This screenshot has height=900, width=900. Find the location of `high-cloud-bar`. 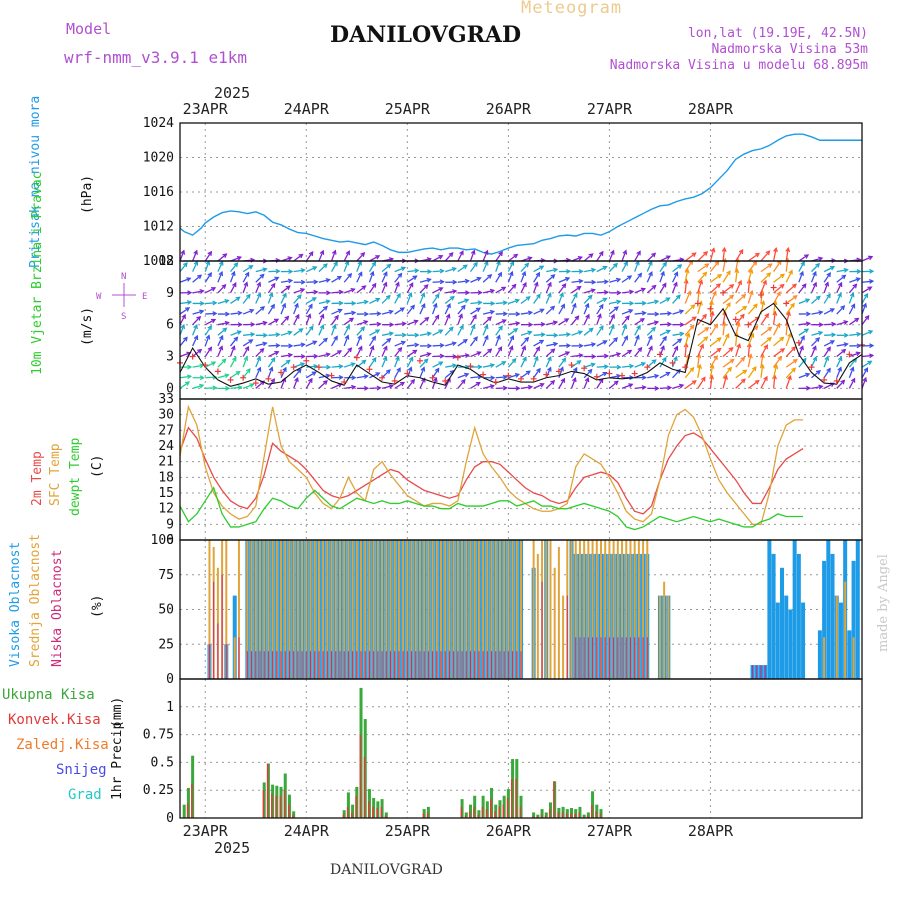

high-cloud-bar is located at coordinates (786, 637).